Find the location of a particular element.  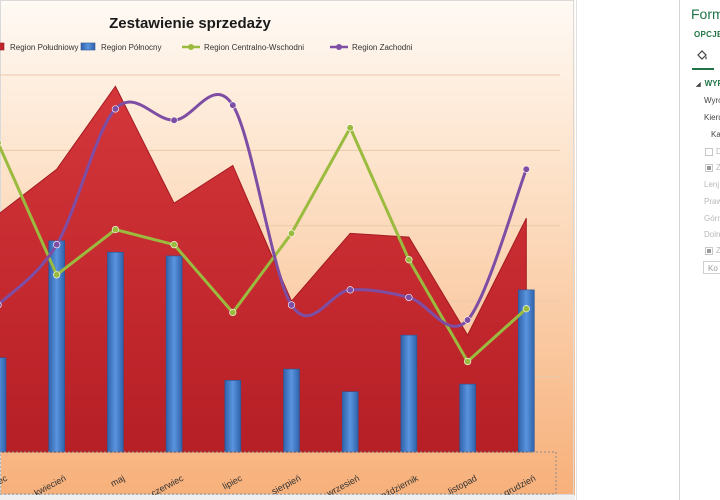

pane-item-left: Lenj is located at coordinates (712, 184).